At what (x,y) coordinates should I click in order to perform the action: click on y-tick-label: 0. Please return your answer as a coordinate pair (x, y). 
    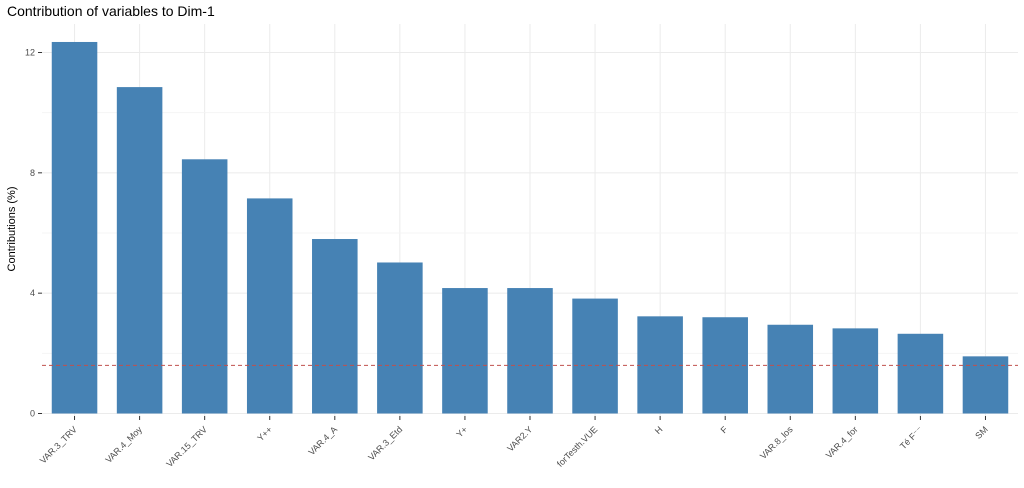
    Looking at the image, I should click on (32, 414).